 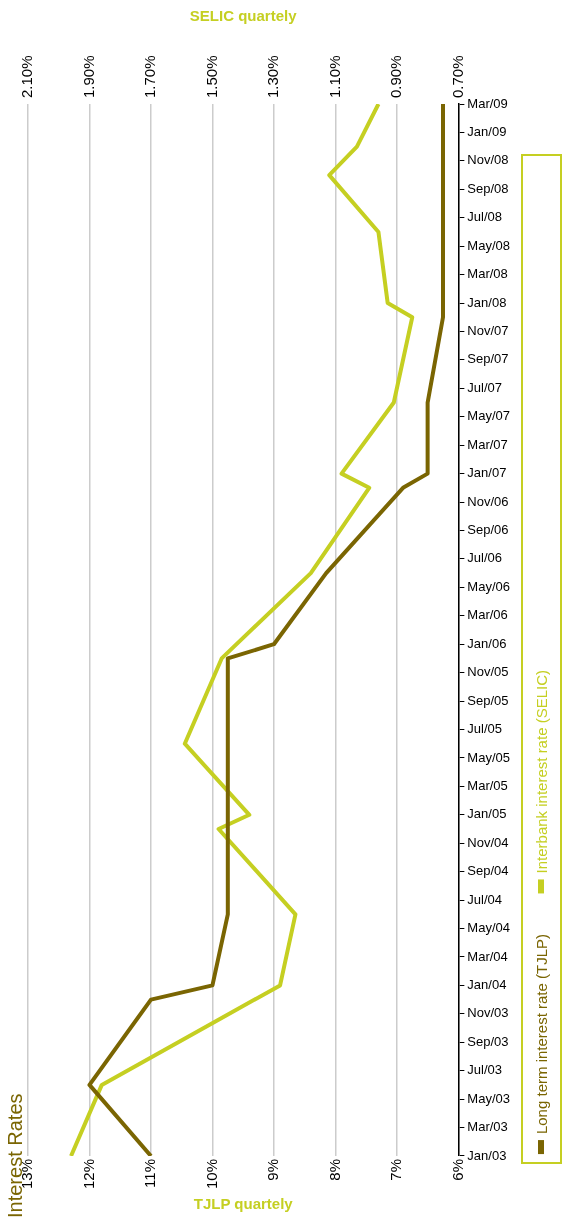 I want to click on y-tick-label: Jan/07, so click(x=487, y=473).